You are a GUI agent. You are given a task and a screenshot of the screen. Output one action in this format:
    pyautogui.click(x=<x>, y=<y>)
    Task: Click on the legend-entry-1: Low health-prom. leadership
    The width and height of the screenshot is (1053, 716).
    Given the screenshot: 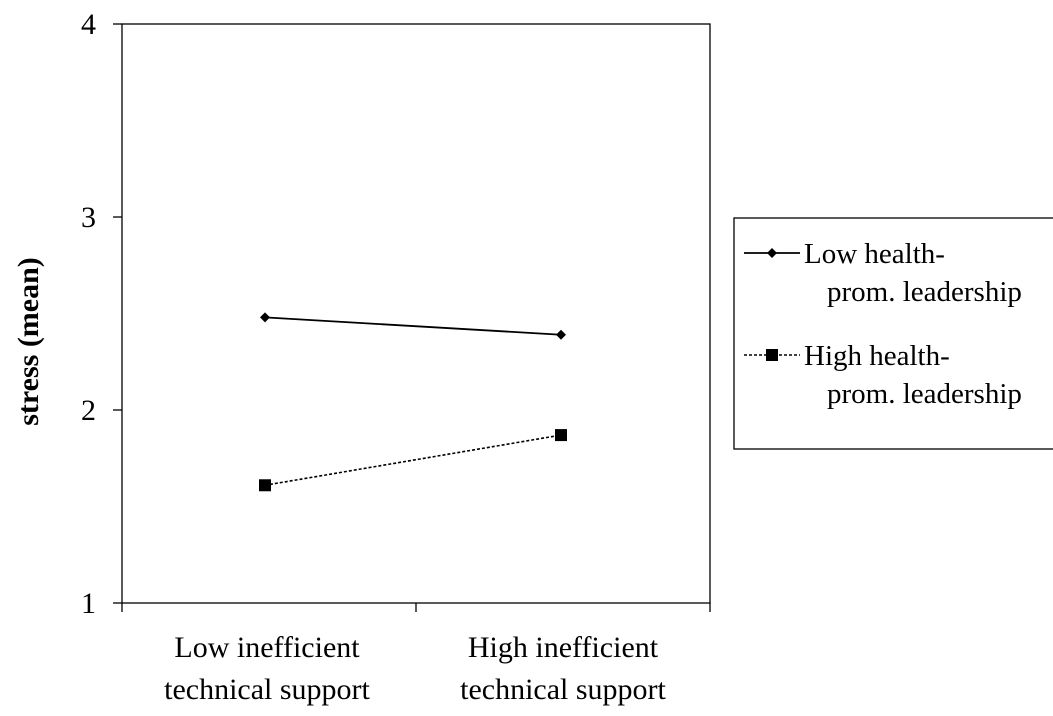 What is the action you would take?
    pyautogui.click(x=883, y=273)
    